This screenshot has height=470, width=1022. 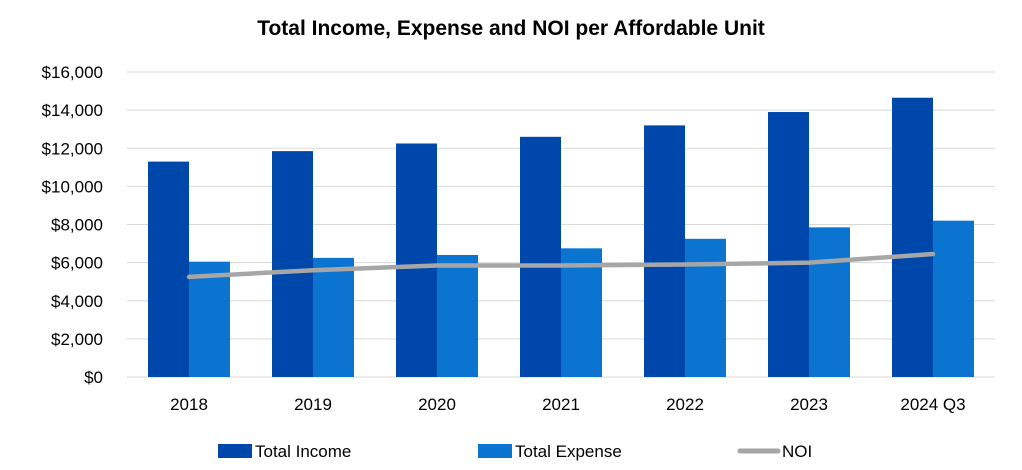 I want to click on legend: Total Income Total Expense NOI, so click(x=515, y=451).